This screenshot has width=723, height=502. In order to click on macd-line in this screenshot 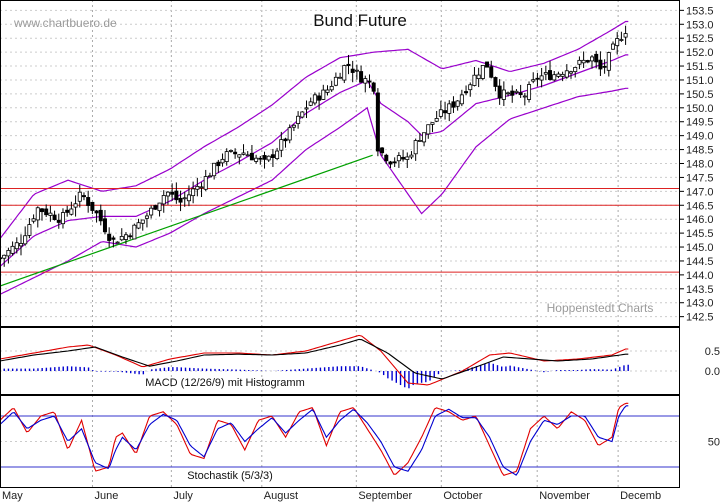, I will do `click(314, 360)`.